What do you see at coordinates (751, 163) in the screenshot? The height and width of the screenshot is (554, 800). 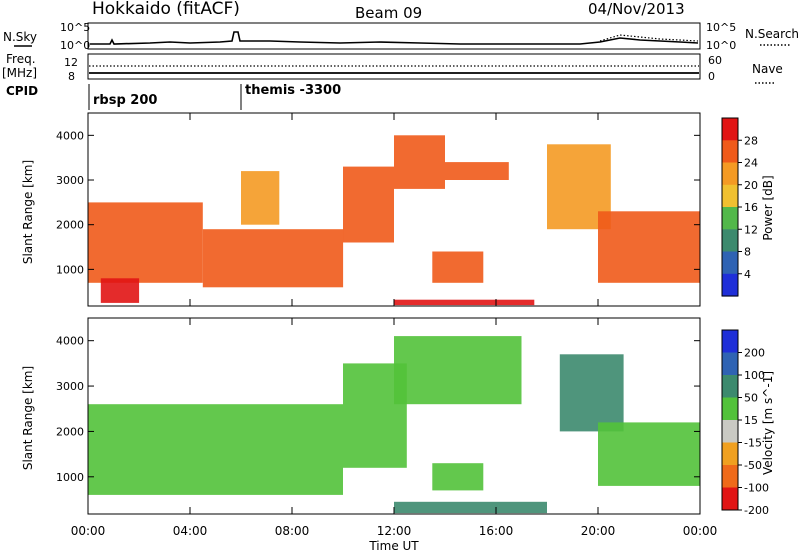 I see `power-colorbar-tick-label: 24` at bounding box center [751, 163].